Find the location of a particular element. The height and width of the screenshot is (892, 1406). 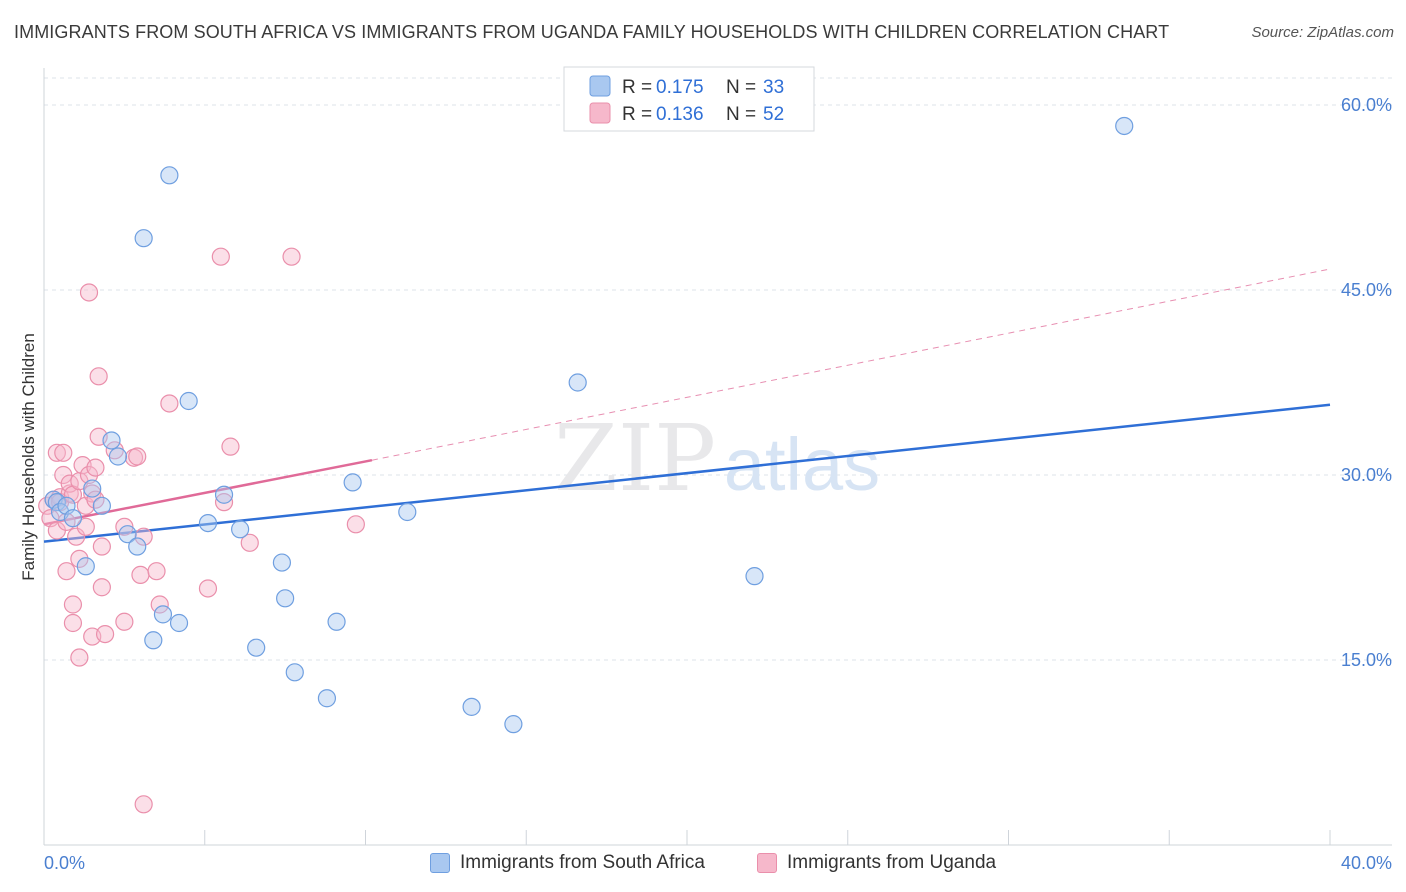

trend-line-south-africa is located at coordinates (687, 473).